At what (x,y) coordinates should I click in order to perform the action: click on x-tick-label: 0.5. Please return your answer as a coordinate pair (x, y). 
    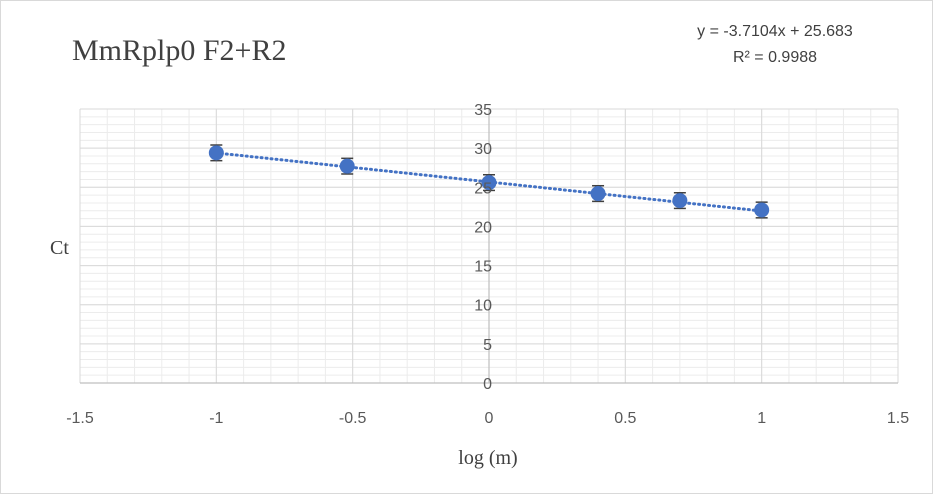
    Looking at the image, I should click on (625, 418).